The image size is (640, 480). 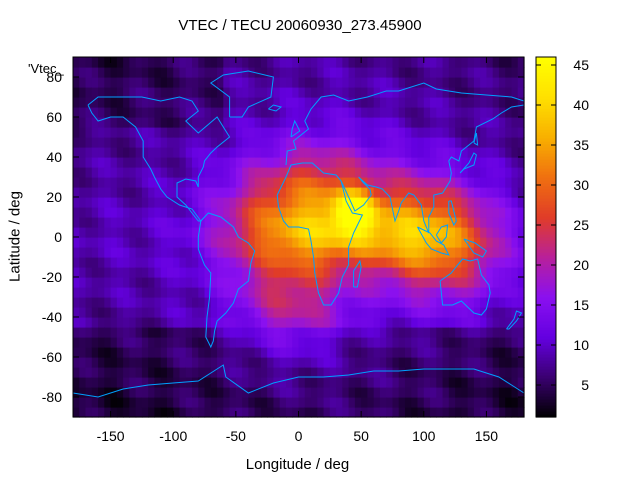 I want to click on coastline, so click(x=226, y=280).